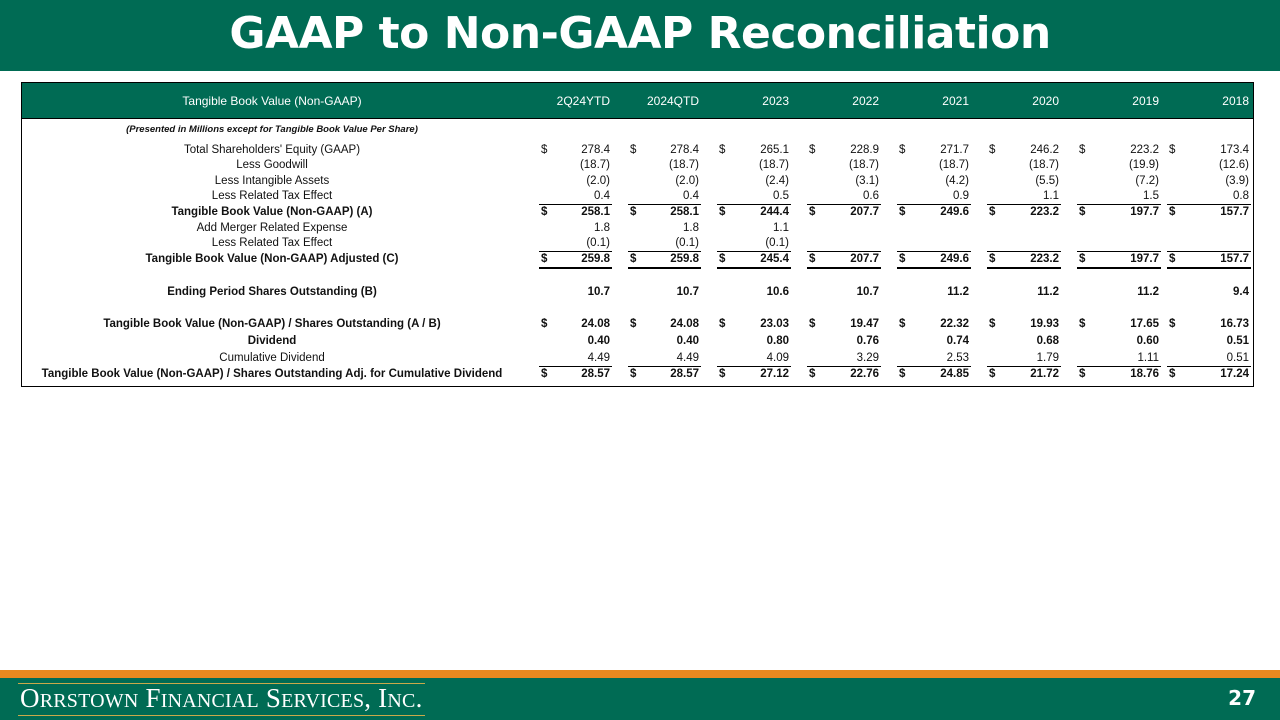 This screenshot has width=1280, height=720. Describe the element at coordinates (640, 699) in the screenshot. I see `footer-bar` at that location.